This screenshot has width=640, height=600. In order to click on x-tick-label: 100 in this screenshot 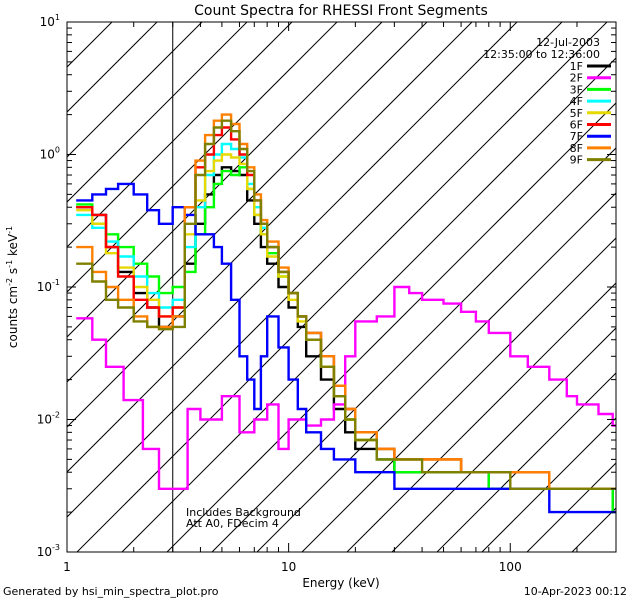, I will do `click(510, 567)`.